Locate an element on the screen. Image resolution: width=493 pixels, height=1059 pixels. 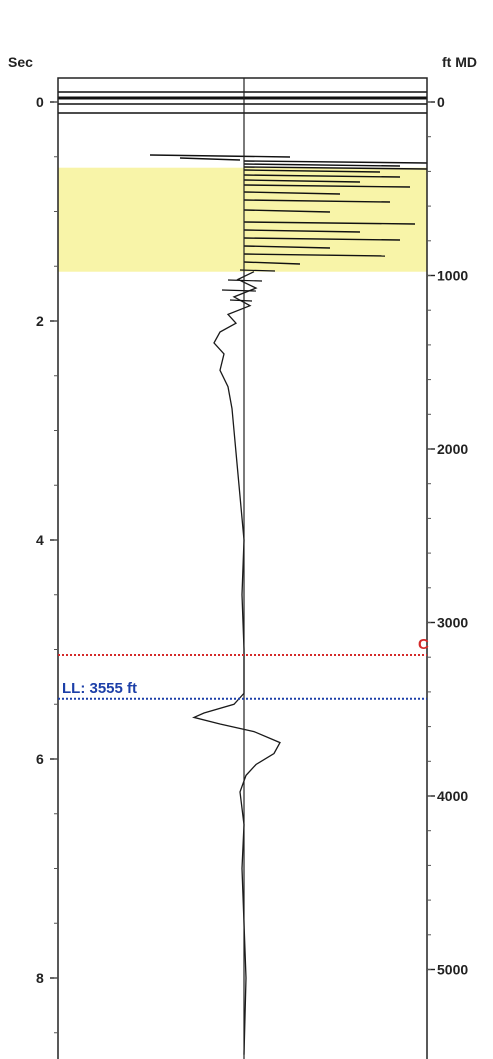
left-tick-label: 8 is located at coordinates (40, 978).